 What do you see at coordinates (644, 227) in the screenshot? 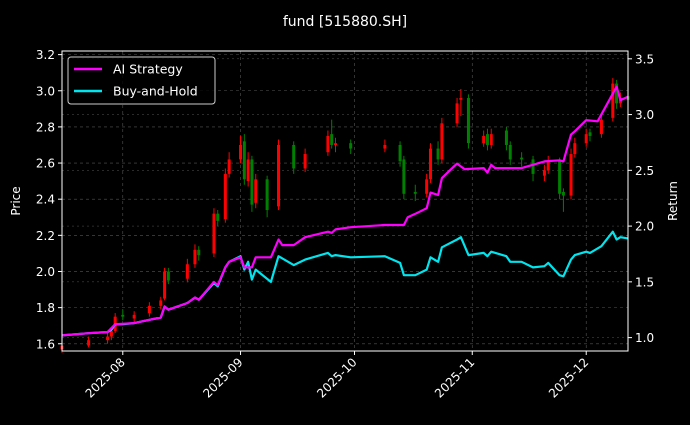
I see `y-tick-label-right: 2.0` at bounding box center [644, 227].